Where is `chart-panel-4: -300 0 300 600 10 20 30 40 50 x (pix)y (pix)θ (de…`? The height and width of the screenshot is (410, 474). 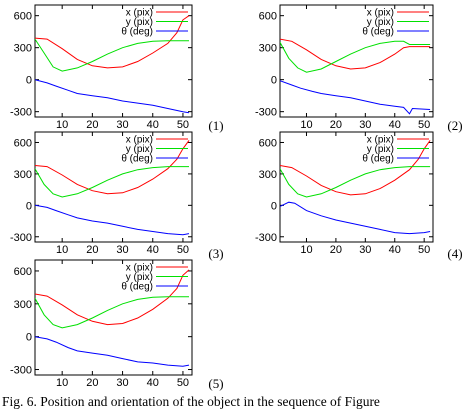 chart-panel-4: -300 0 300 600 10 20 30 40 50 x (pix)y (pix)θ (de… is located at coordinates (359, 196).